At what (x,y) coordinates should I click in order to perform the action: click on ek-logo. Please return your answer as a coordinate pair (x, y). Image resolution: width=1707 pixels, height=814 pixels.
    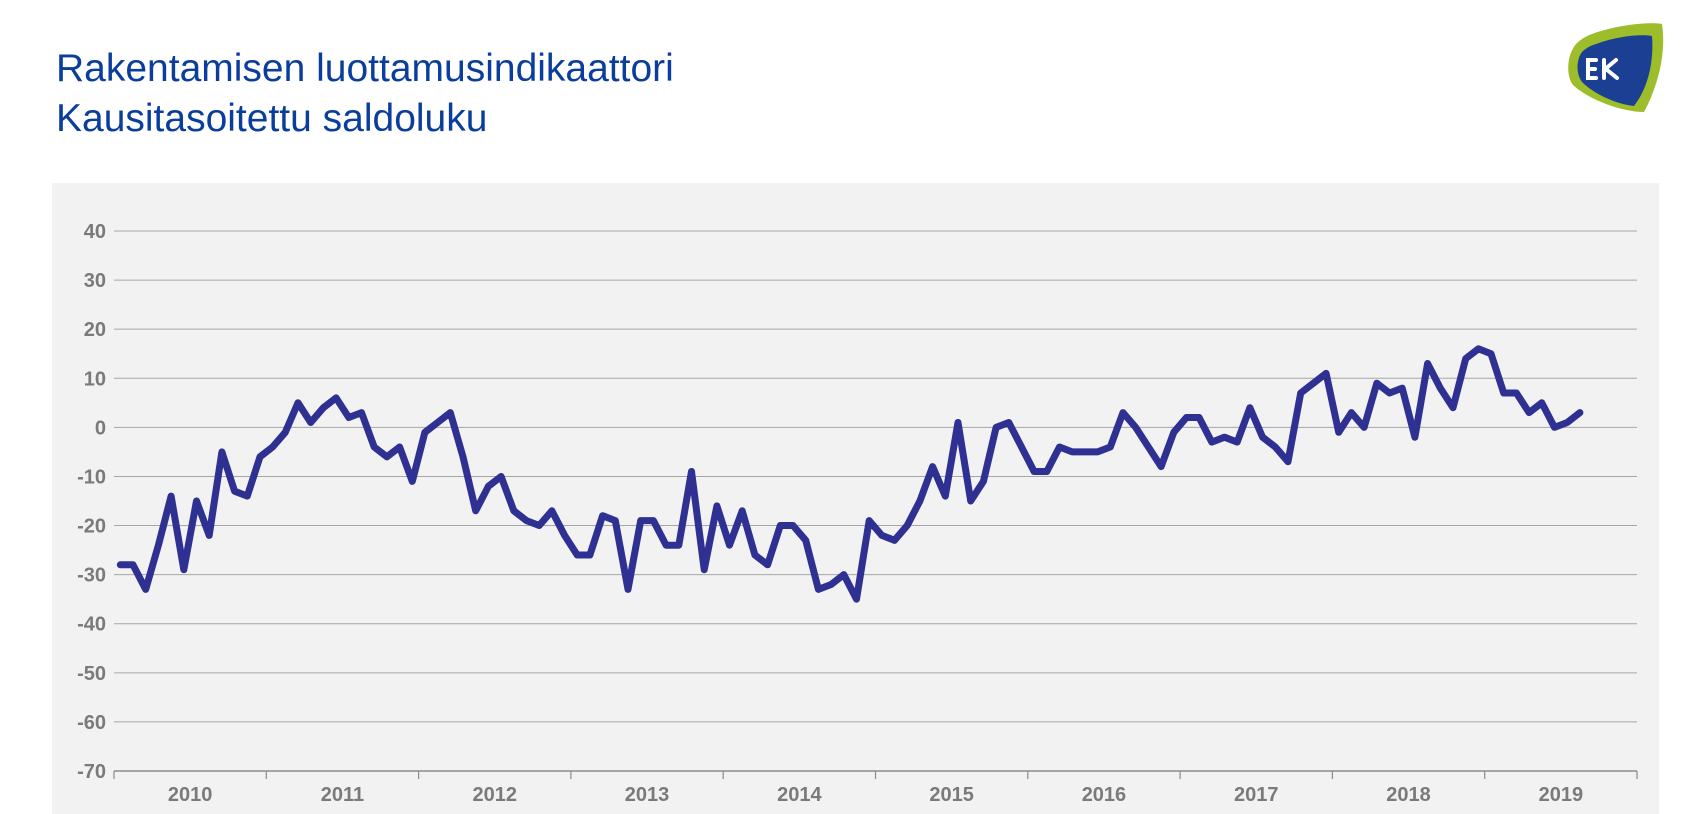
    Looking at the image, I should click on (1614, 71).